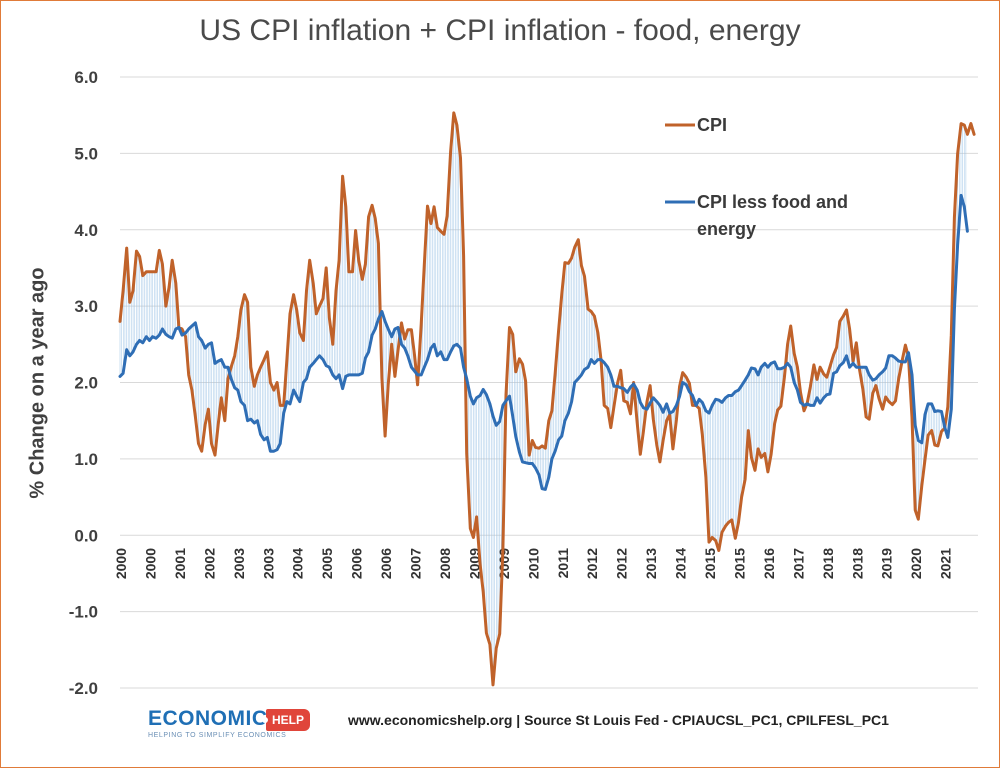 The height and width of the screenshot is (768, 1000). Describe the element at coordinates (916, 563) in the screenshot. I see `x-tick-label: 2020` at that location.